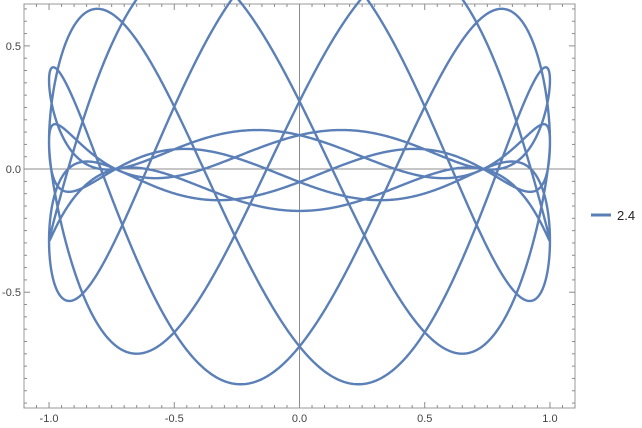 The height and width of the screenshot is (428, 642). What do you see at coordinates (626, 215) in the screenshot?
I see `legend-label-2-4: 2.4` at bounding box center [626, 215].